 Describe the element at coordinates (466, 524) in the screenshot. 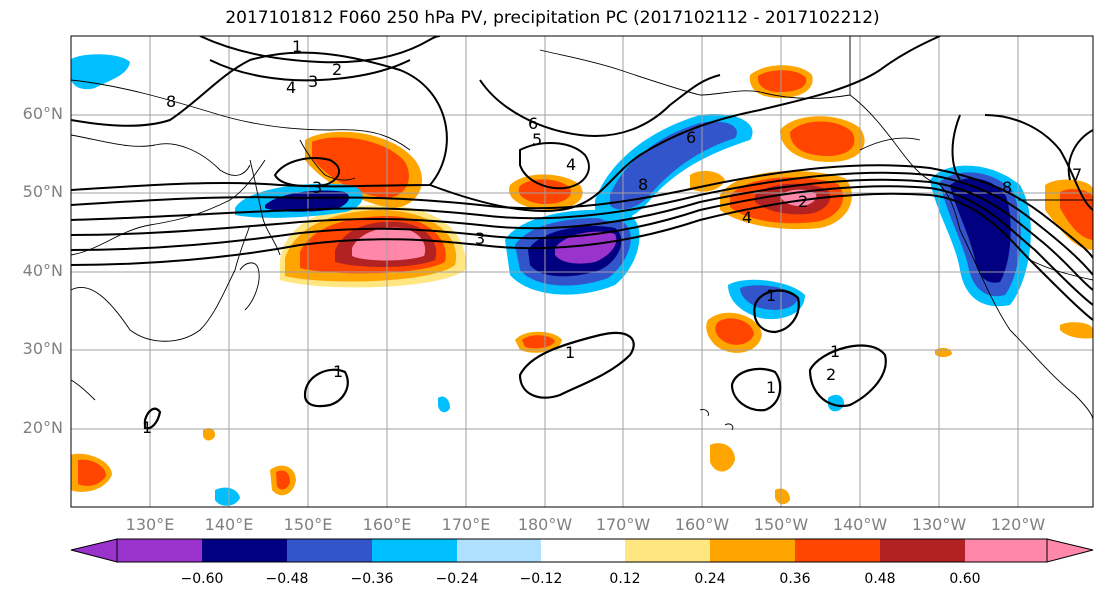

I see `lon-label: 170°E` at that location.